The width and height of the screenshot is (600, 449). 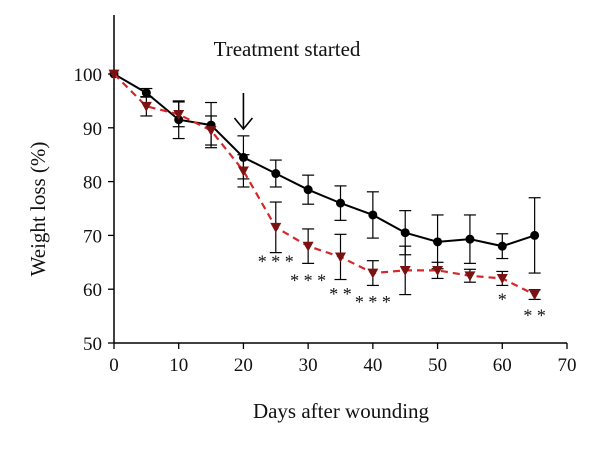 What do you see at coordinates (243, 365) in the screenshot?
I see `x-tick-label: 20` at bounding box center [243, 365].